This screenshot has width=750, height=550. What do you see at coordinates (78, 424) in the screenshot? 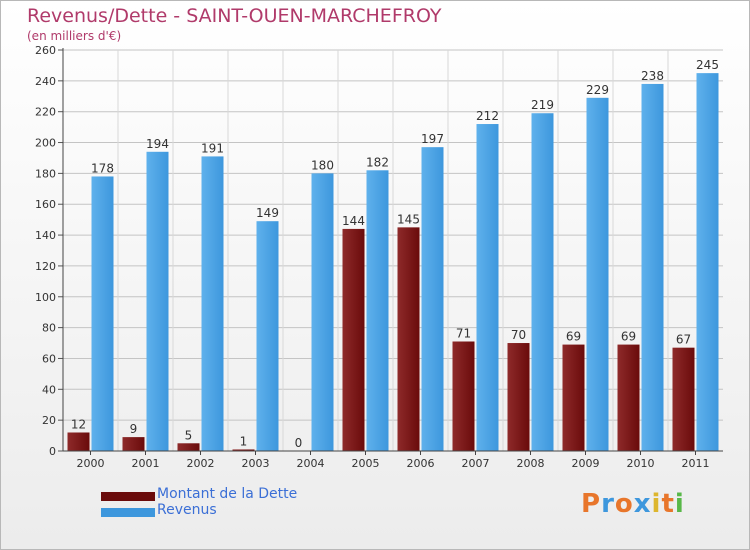
I see `data-label: 12` at bounding box center [78, 424].